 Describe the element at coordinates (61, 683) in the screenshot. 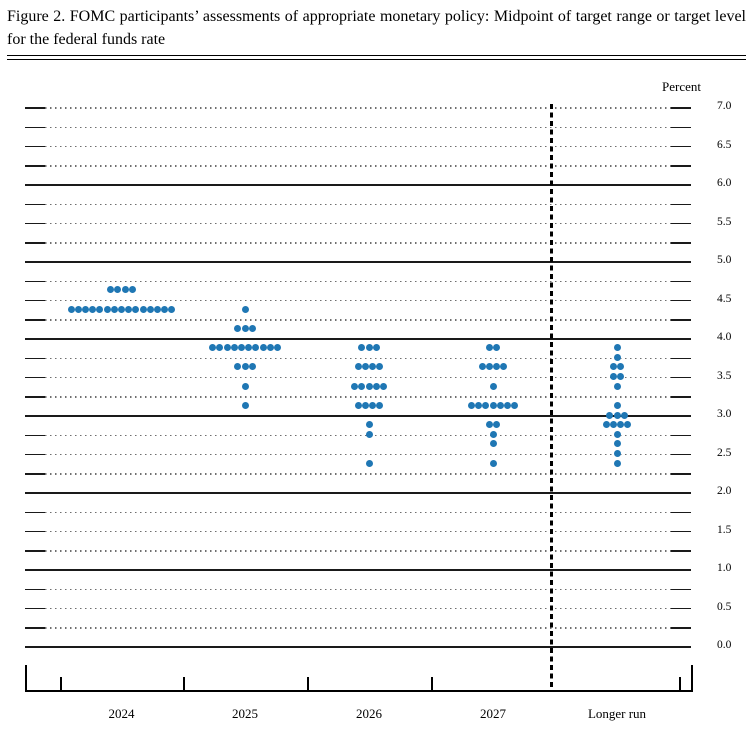

I see `x-axis-tick` at that location.